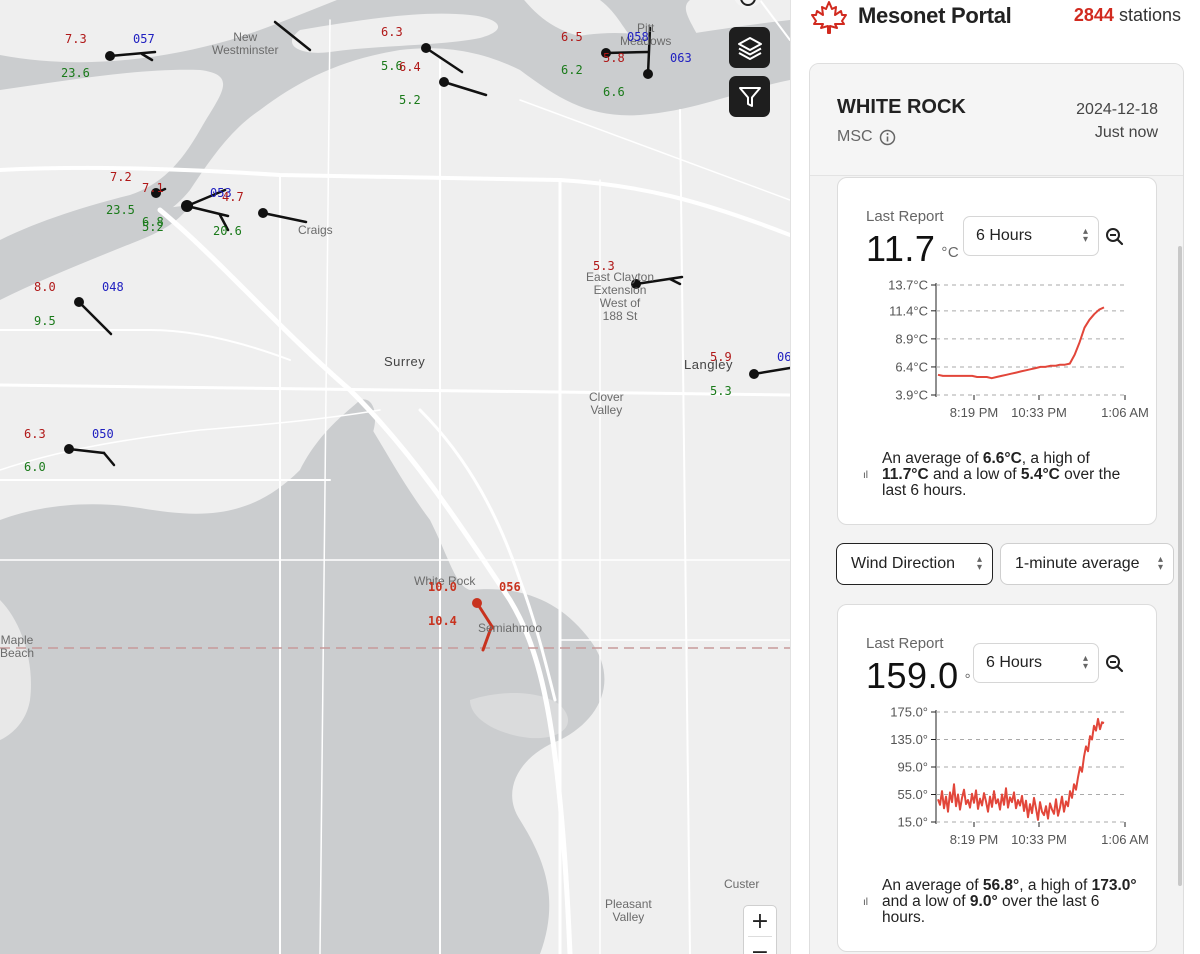 This screenshot has width=1200, height=954. I want to click on y-tick-label: 175.0°, so click(909, 712).